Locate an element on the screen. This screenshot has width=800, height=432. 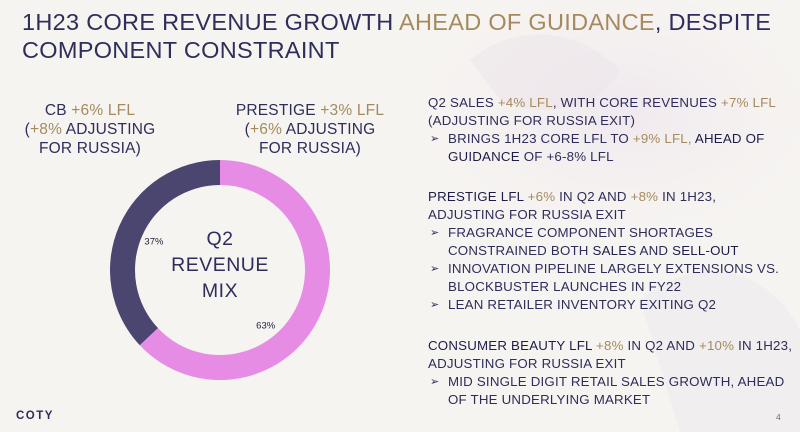
donut-label-prestige: 63% is located at coordinates (266, 326).